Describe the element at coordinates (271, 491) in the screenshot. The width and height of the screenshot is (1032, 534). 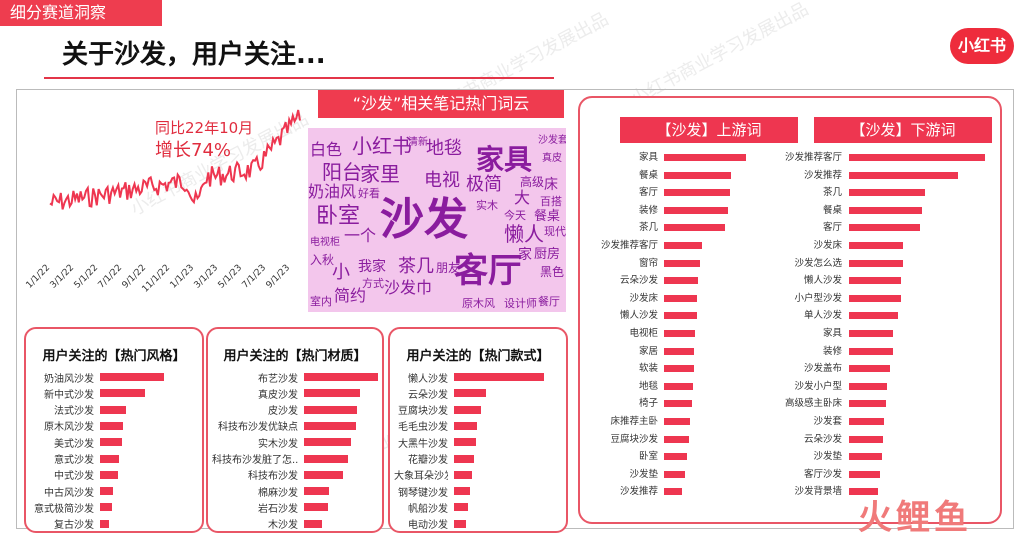
I see `bar-row: 棉麻沙发` at that location.